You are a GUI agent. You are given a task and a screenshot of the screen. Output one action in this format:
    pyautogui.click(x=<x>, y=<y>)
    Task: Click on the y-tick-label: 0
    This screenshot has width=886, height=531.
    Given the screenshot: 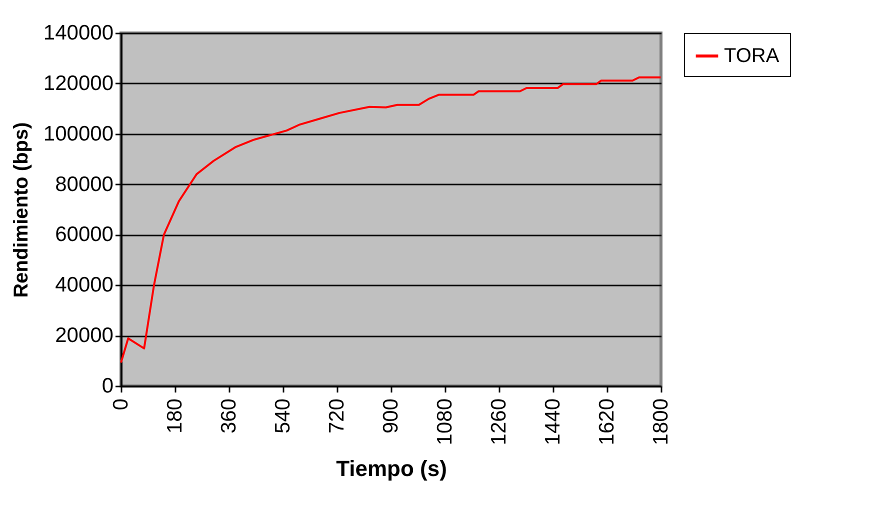 What is the action you would take?
    pyautogui.click(x=108, y=386)
    